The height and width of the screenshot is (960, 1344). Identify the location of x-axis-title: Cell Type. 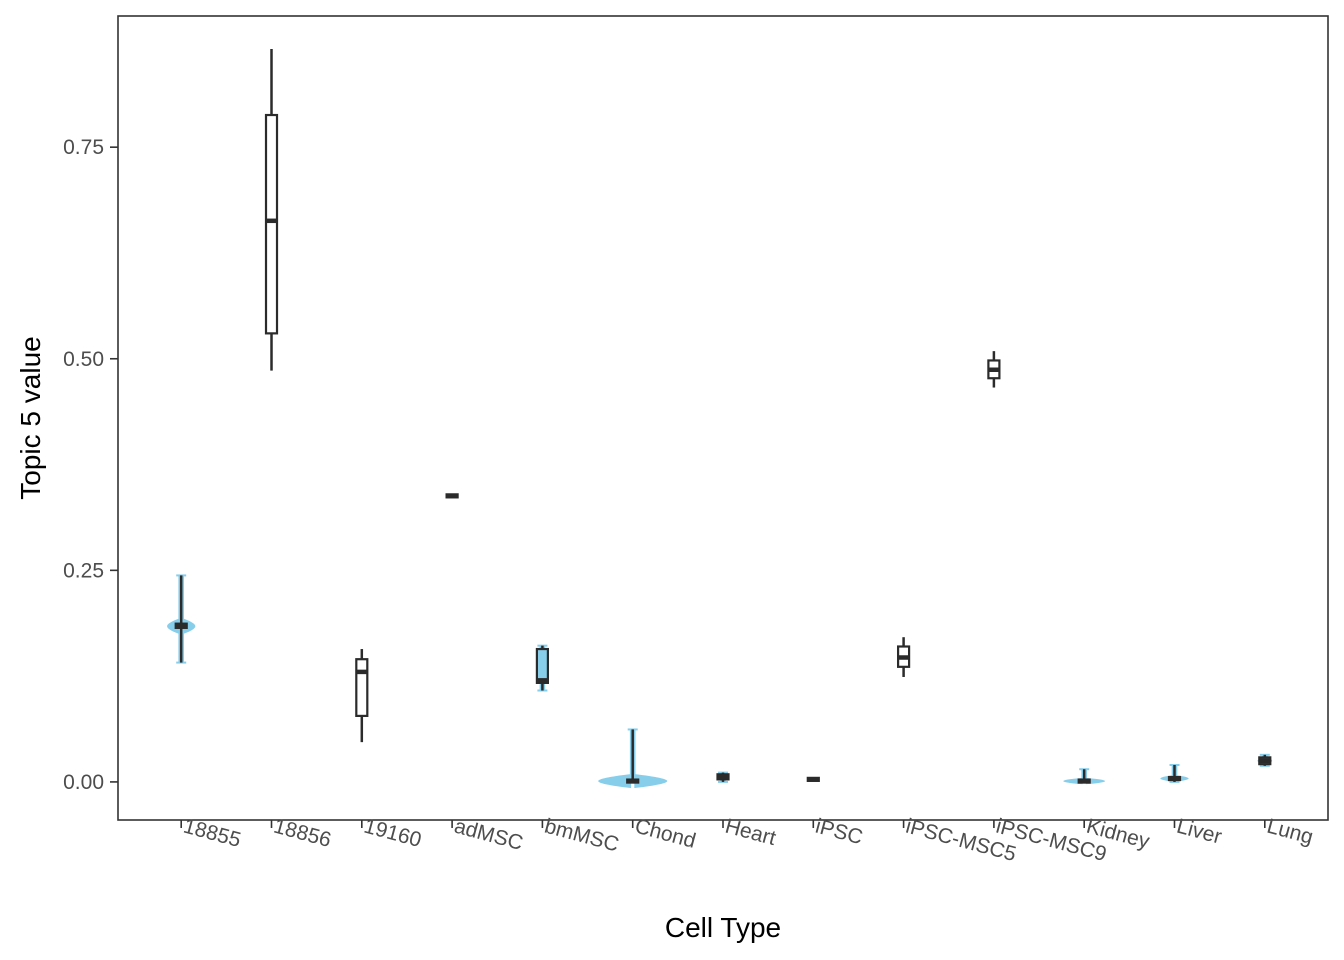
(723, 927).